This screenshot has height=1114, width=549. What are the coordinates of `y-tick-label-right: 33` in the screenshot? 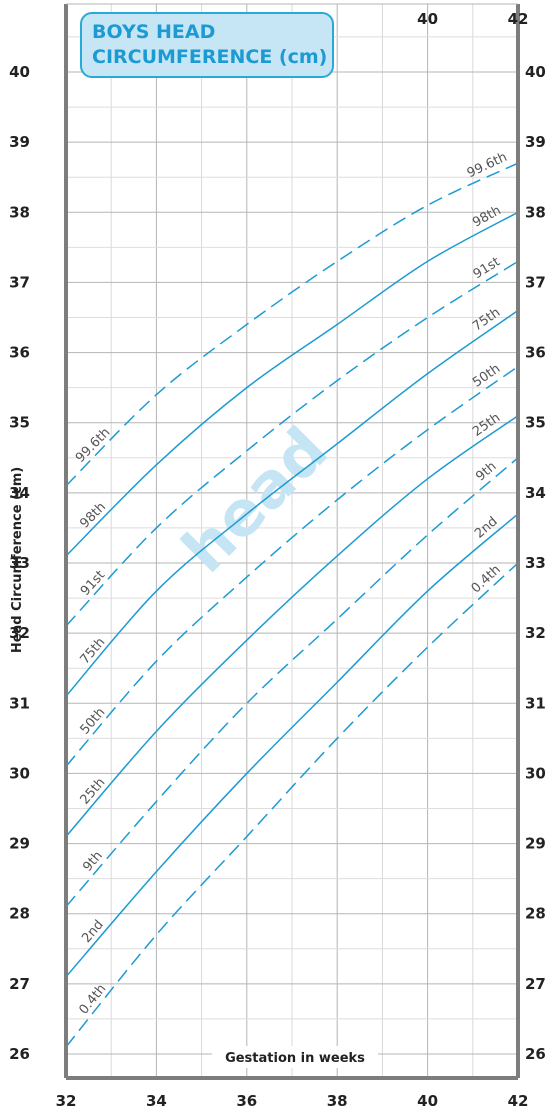 It's located at (535, 563).